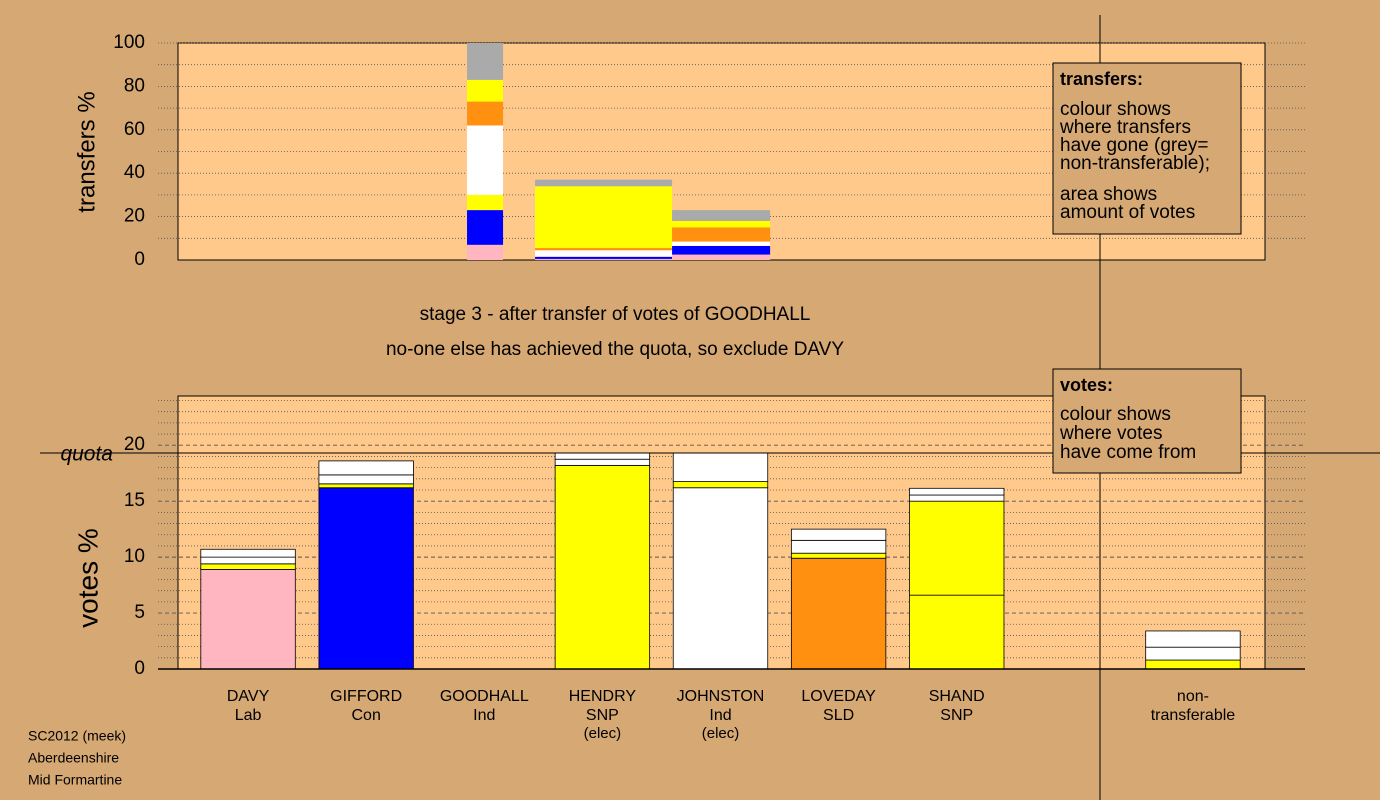 This screenshot has width=1380, height=800. Describe the element at coordinates (134, 556) in the screenshot. I see `y-tick-label: 10` at that location.